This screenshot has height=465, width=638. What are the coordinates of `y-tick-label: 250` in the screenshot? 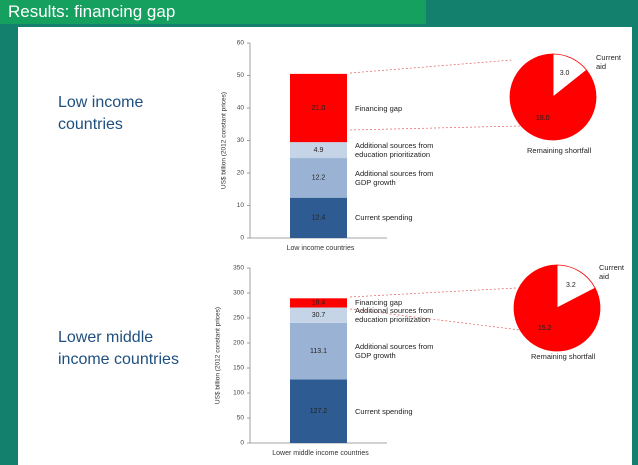 It's located at (238, 318).